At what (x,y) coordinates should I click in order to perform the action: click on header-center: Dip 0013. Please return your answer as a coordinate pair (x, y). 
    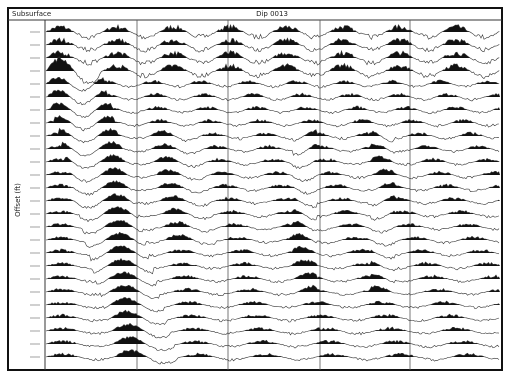
    Looking at the image, I should click on (272, 14).